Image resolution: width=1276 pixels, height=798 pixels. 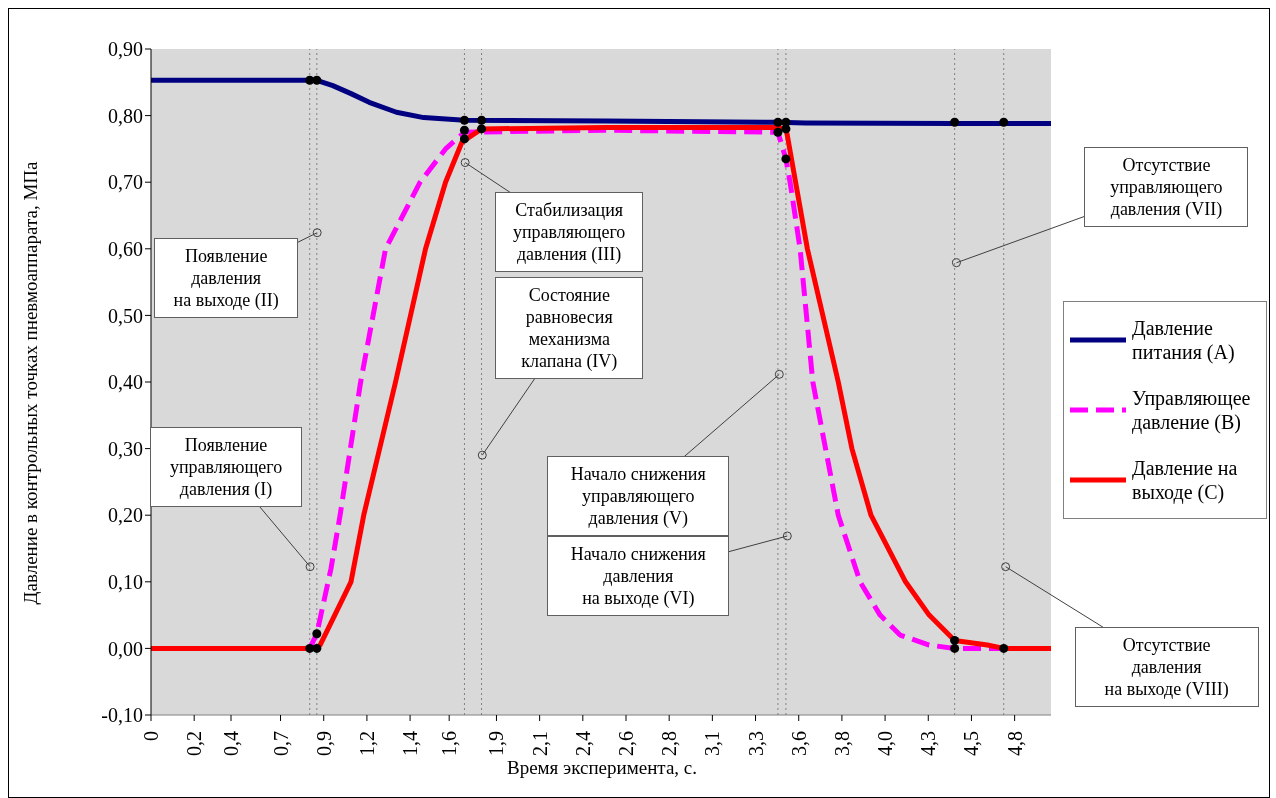 What do you see at coordinates (366, 743) in the screenshot?
I see `x-tick-label: 1,2` at bounding box center [366, 743].